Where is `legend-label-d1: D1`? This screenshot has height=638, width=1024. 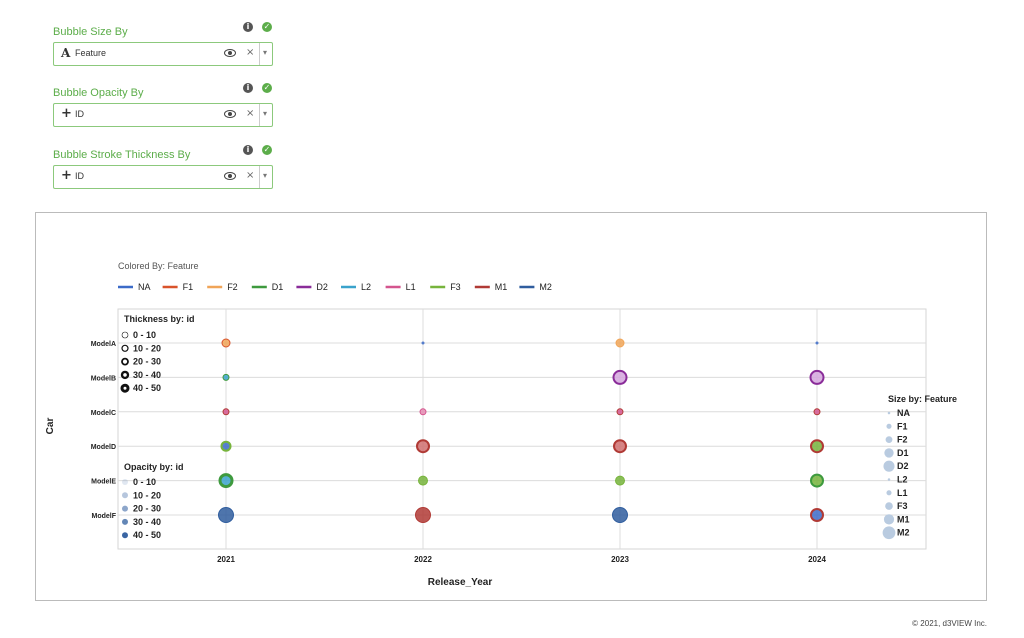 legend-label-d1: D1 is located at coordinates (278, 287).